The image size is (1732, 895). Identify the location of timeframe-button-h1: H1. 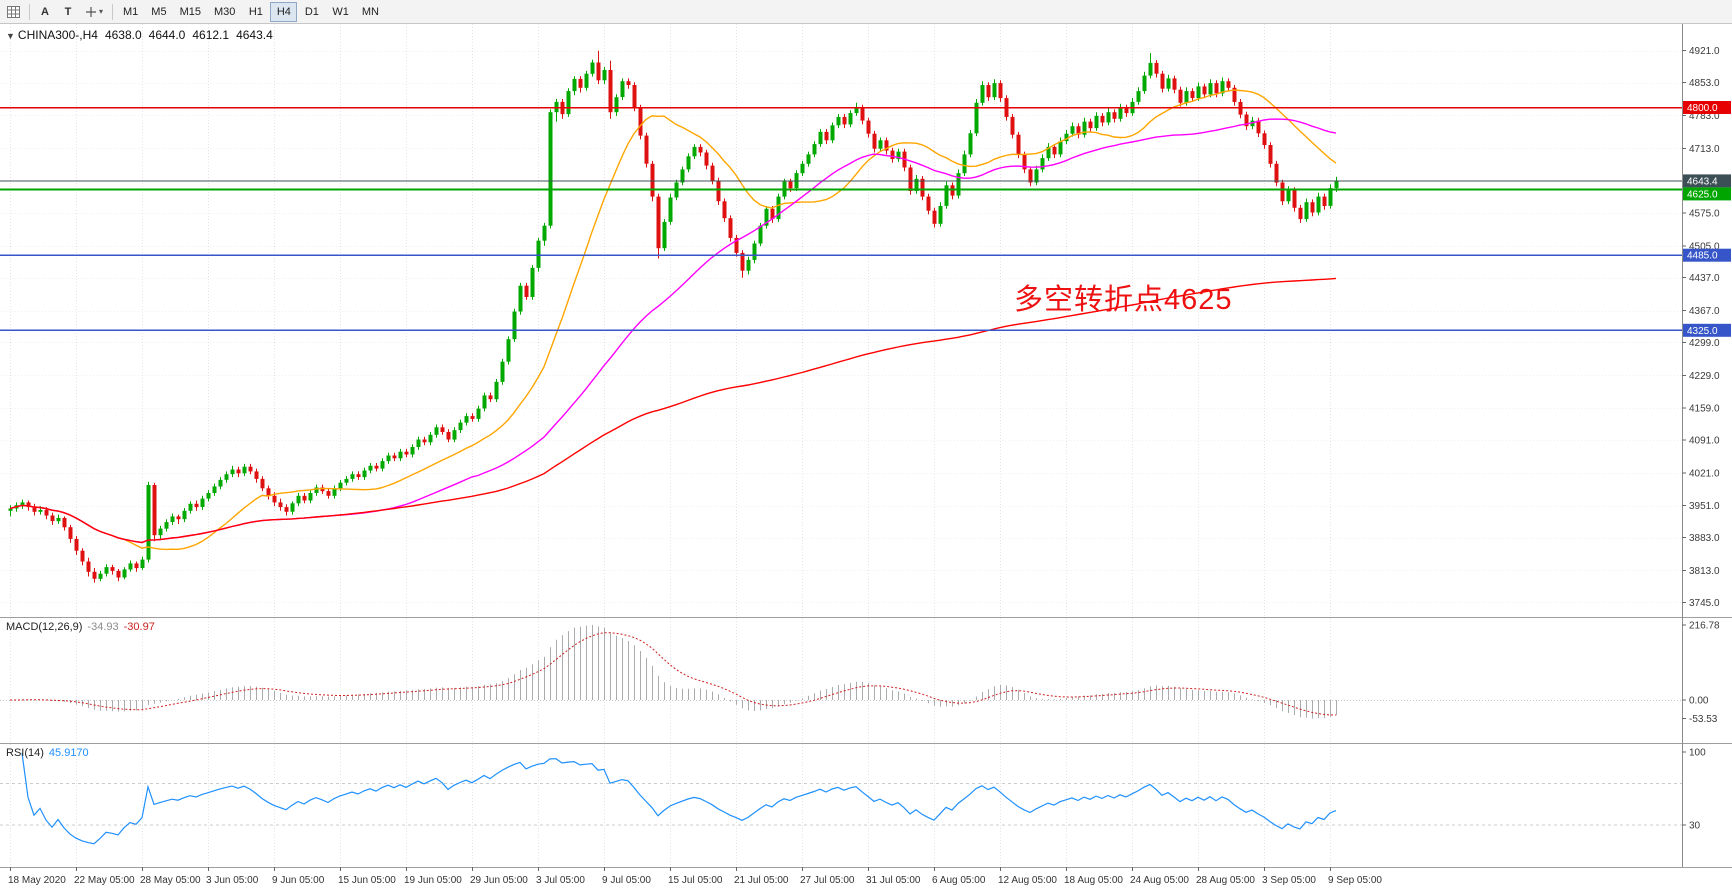
(255, 12).